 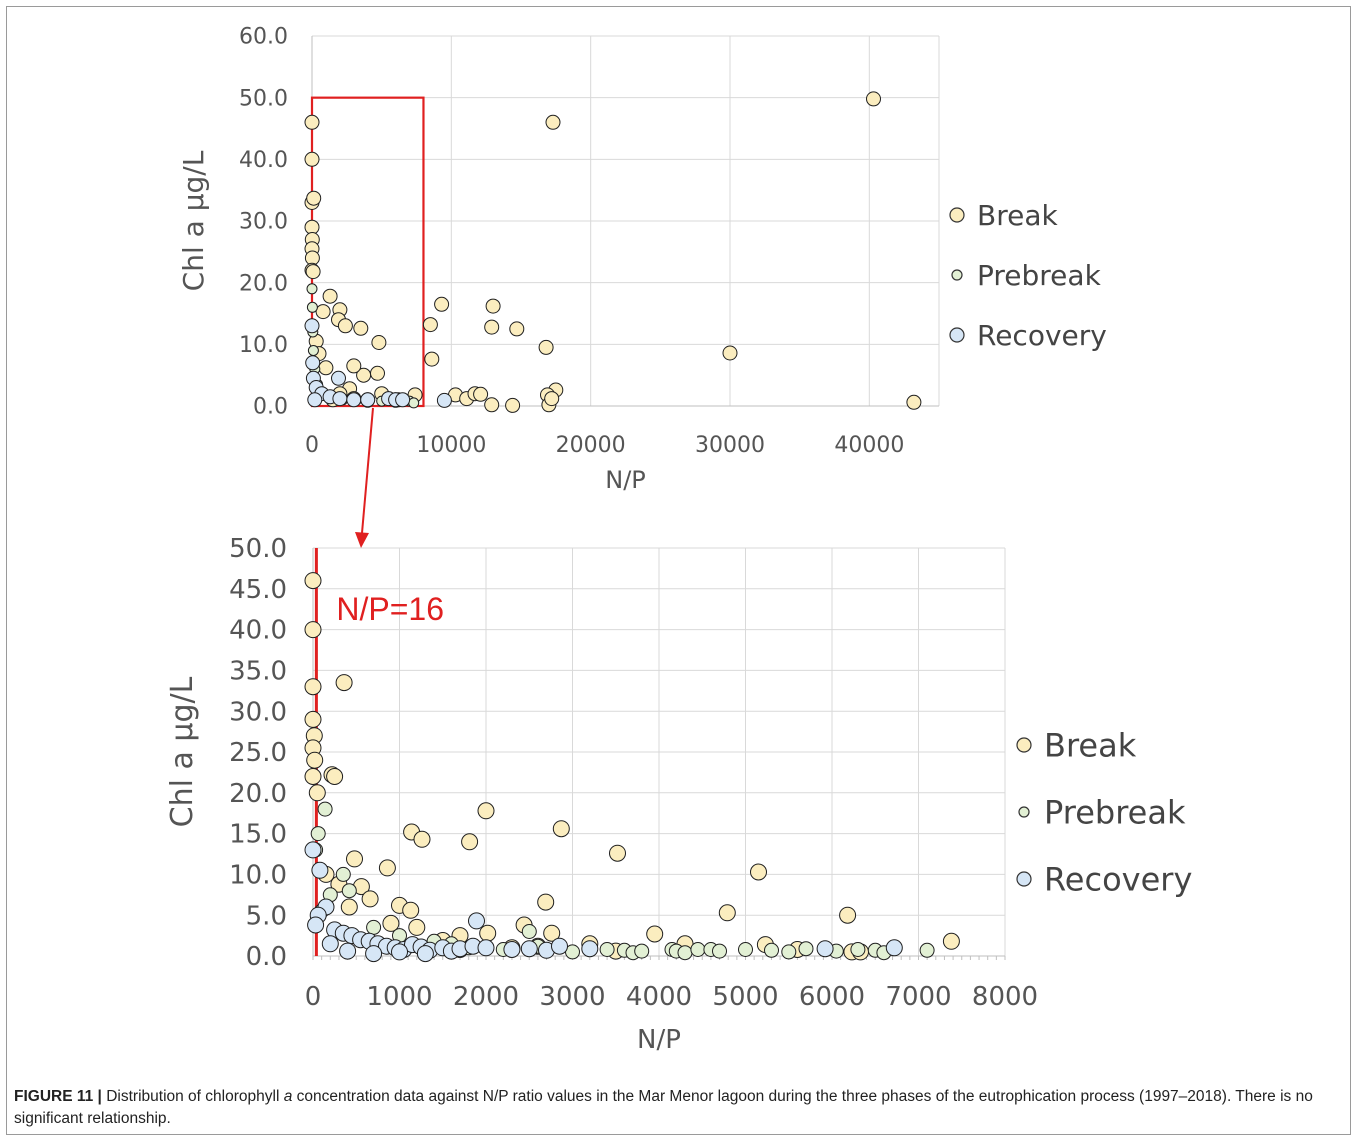 What do you see at coordinates (270, 407) in the screenshot?
I see `y-tick-label: 0.0` at bounding box center [270, 407].